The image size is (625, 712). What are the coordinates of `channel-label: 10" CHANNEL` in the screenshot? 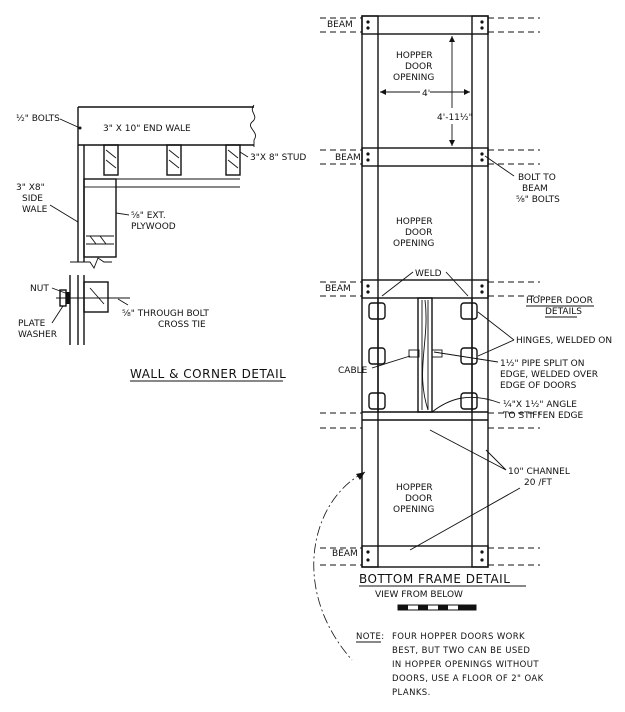 It's located at (539, 472).